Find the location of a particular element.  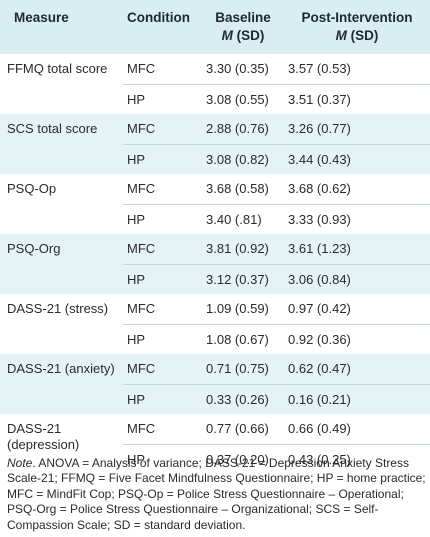

measure-cell: PSQ-Org is located at coordinates (34, 248).